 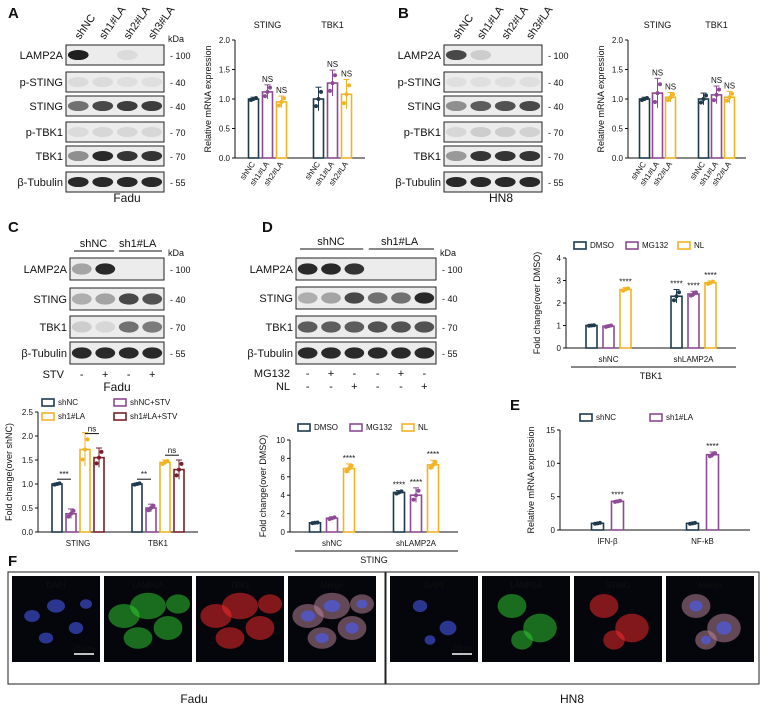 What do you see at coordinates (434, 619) in the screenshot?
I see `fluor-tile` at bounding box center [434, 619].